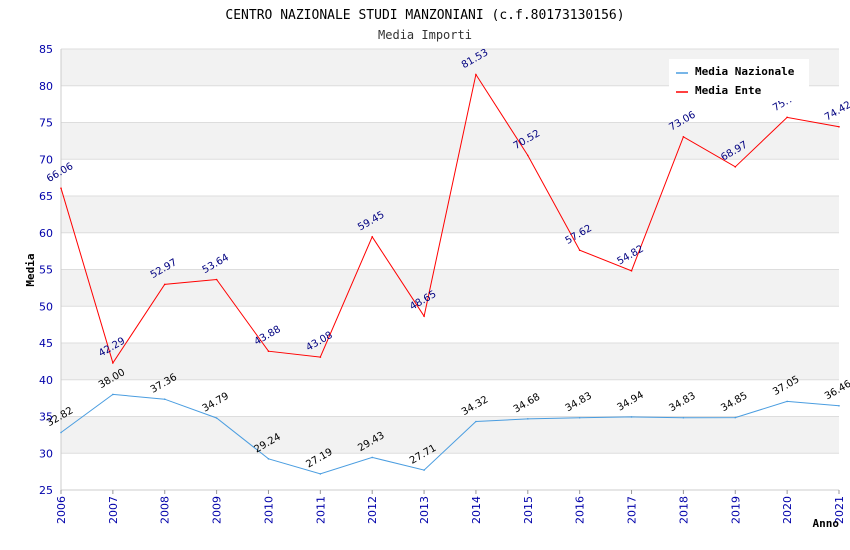 The image size is (850, 550). What do you see at coordinates (46, 123) in the screenshot?
I see `y-tick-label: 75` at bounding box center [46, 123].